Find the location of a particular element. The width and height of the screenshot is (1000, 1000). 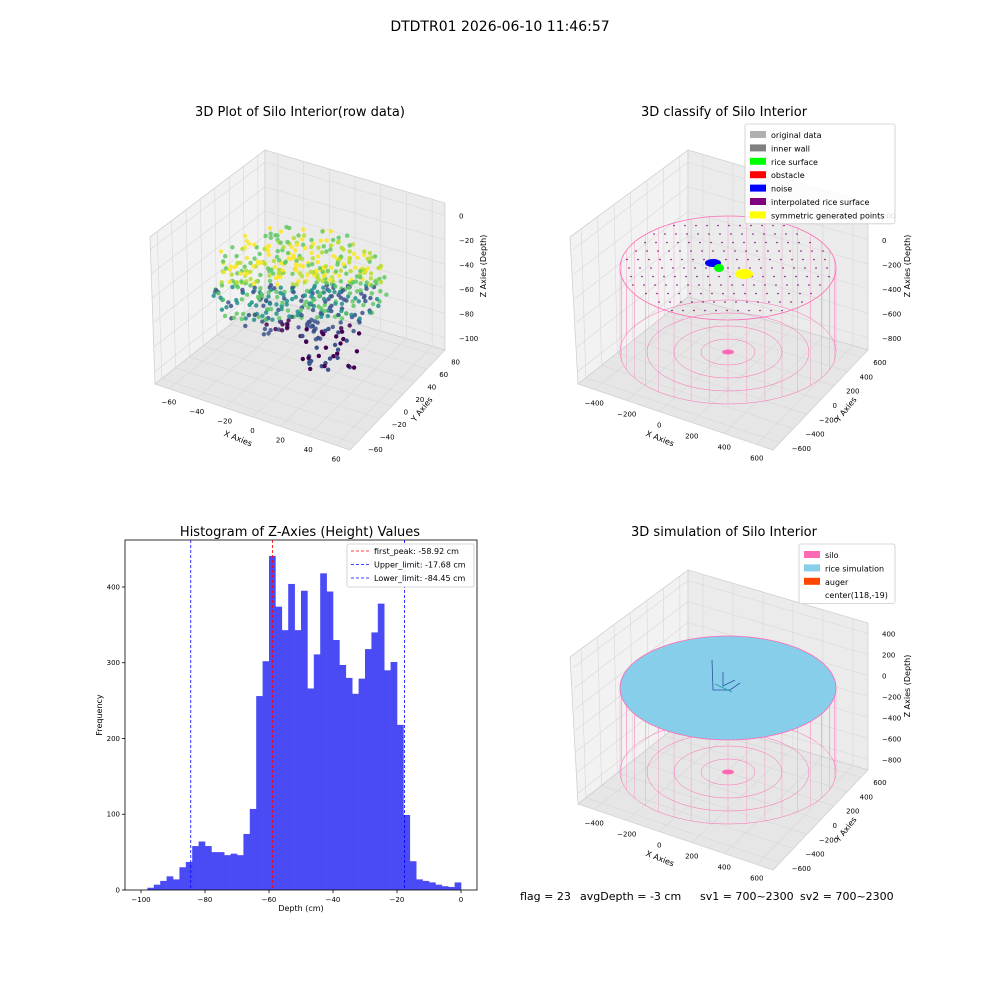

y-tick-label: −40 is located at coordinates (387, 437).